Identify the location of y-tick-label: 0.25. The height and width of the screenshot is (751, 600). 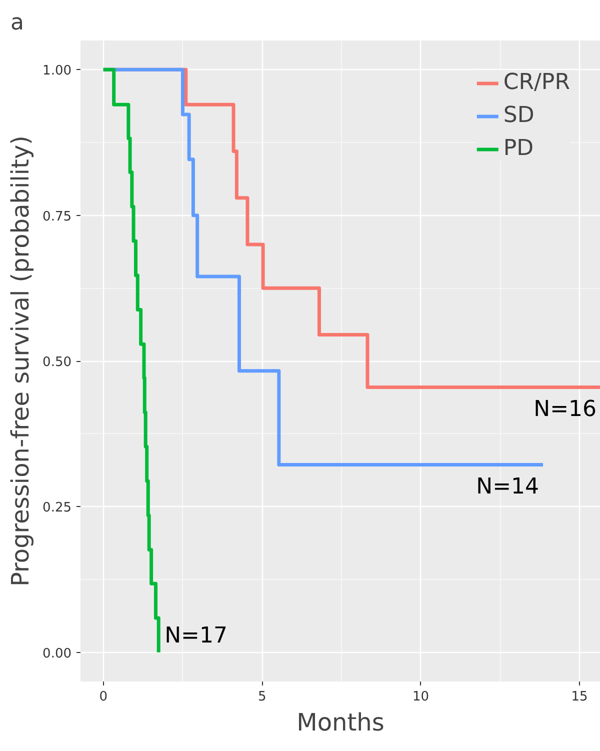
(57, 508).